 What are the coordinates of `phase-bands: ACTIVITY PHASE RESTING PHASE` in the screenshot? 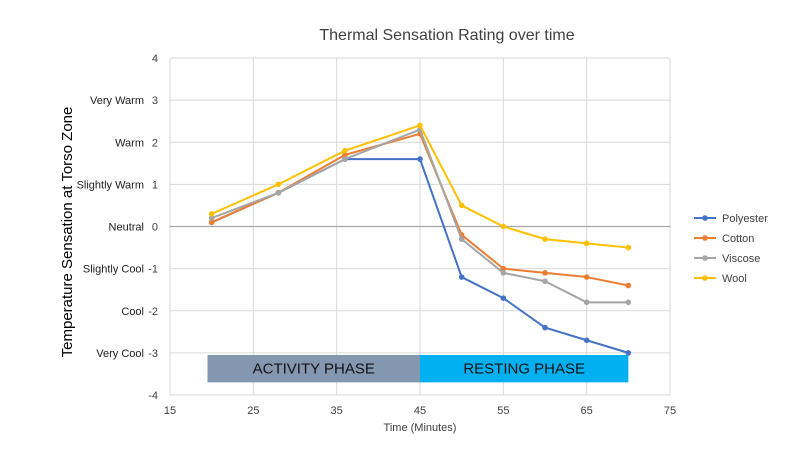 It's located at (418, 368).